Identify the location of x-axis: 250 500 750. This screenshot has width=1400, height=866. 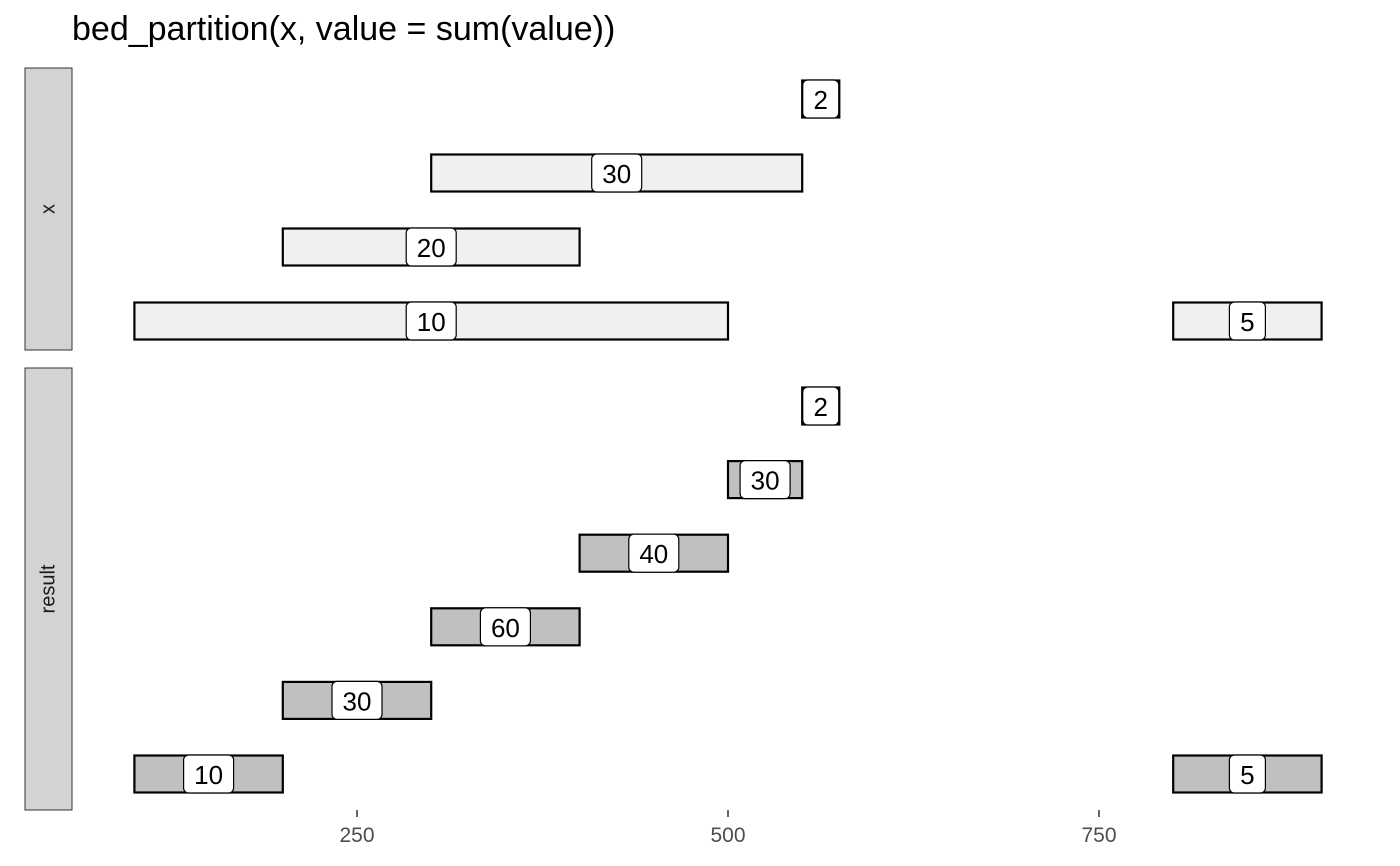
(728, 828).